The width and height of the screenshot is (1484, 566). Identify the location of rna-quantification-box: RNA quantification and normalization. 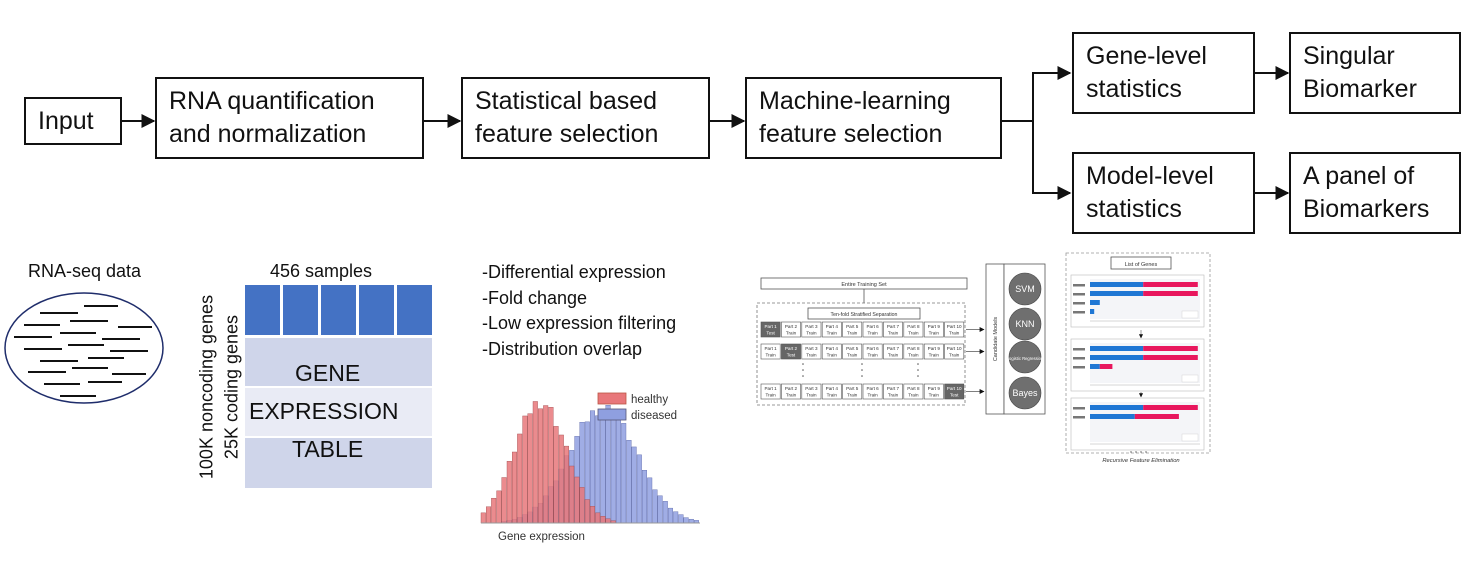
(289, 118).